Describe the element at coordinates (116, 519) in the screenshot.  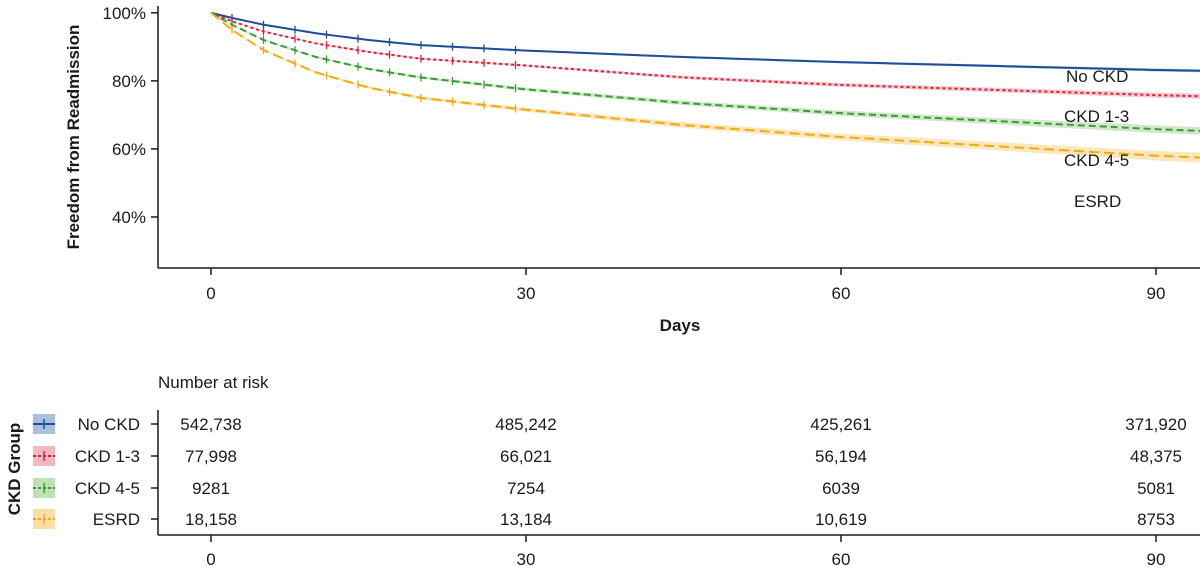
I see `risk-row-label-esrd: ESRD` at that location.